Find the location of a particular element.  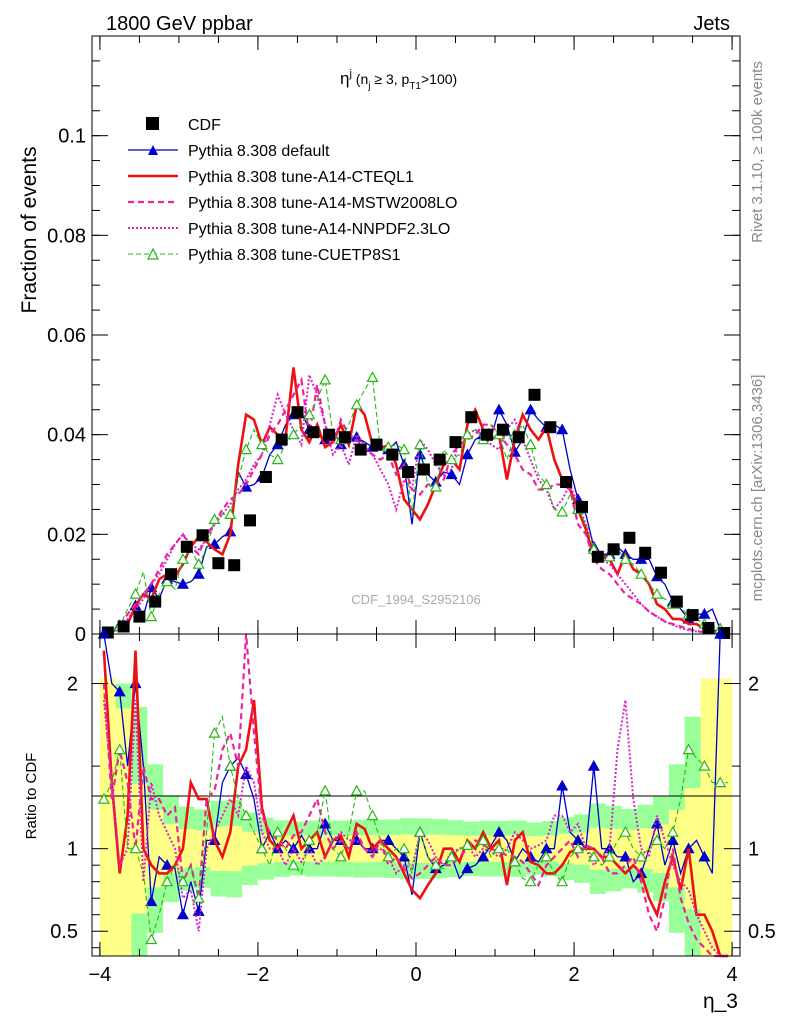

energy-label: 1800 GeV ppbar is located at coordinates (179, 24).